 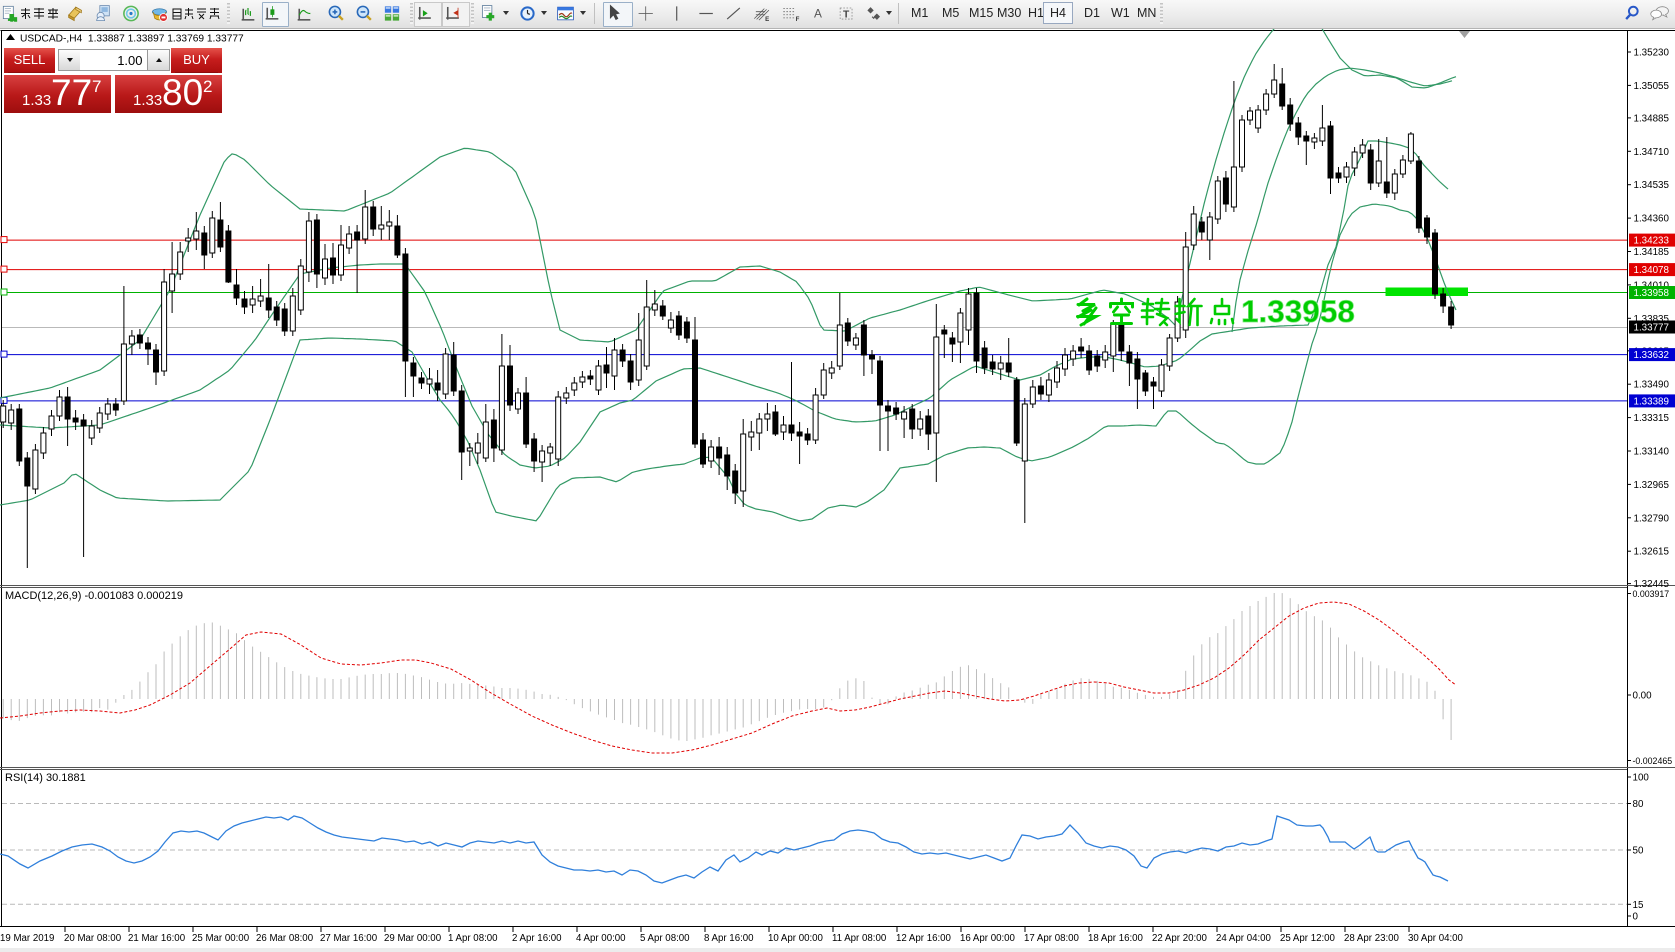 I want to click on svg-text: 18 Apr 16:00, so click(x=1116, y=938).